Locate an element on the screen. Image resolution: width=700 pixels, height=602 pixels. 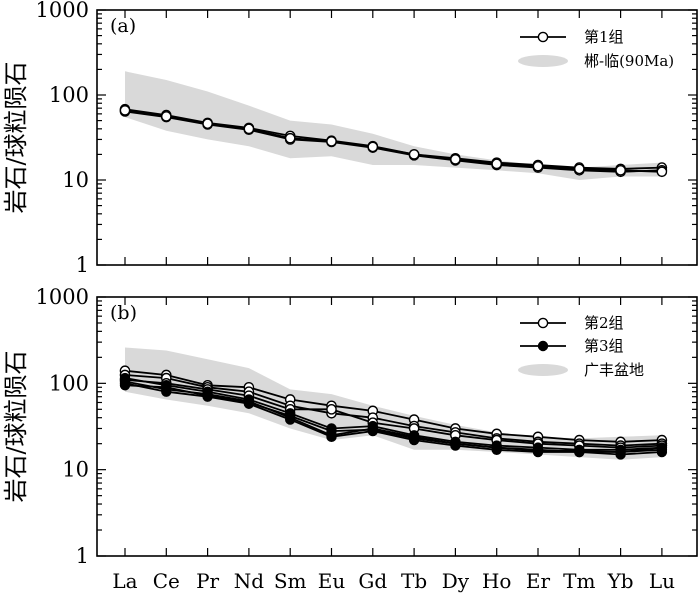
legend-label-group1: 第2组 is located at coordinates (604, 323).